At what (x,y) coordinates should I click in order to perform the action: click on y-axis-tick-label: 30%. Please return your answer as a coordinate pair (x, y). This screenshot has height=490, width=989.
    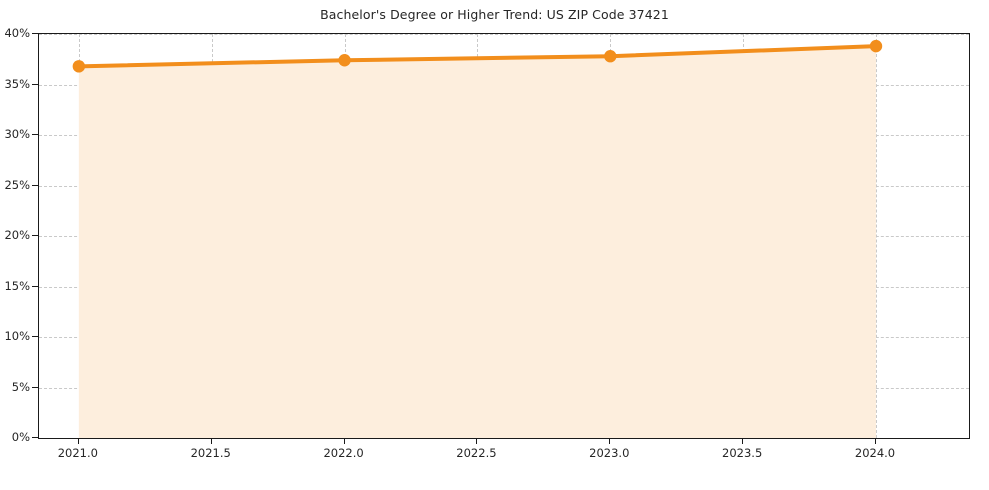
    Looking at the image, I should click on (17, 134).